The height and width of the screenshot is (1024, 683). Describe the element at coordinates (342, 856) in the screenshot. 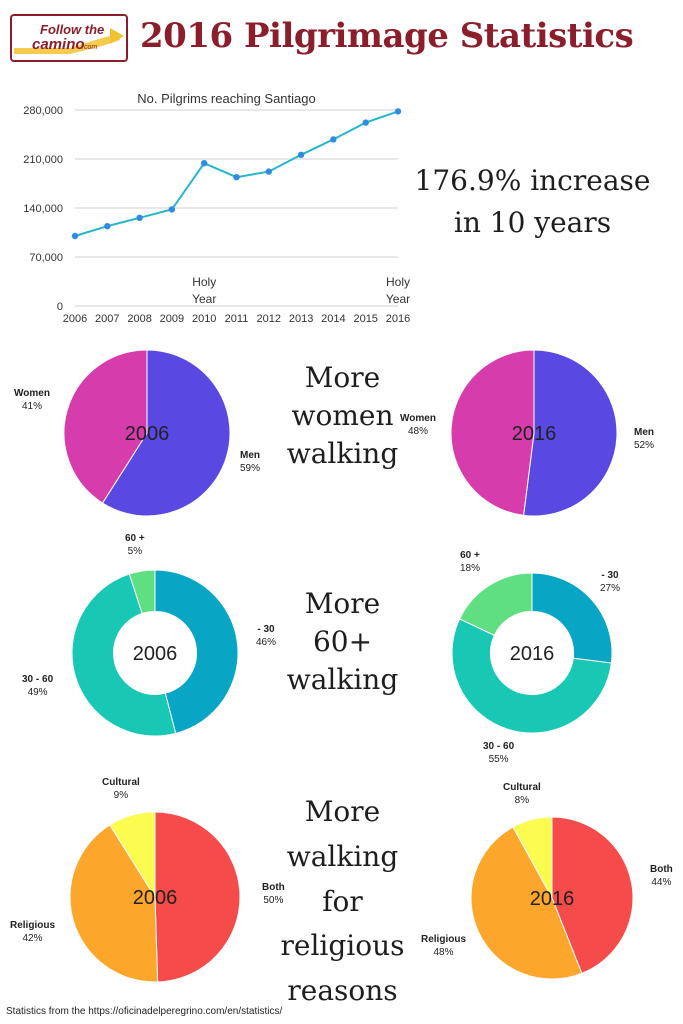

I see `reasons-callout-line: walking` at that location.